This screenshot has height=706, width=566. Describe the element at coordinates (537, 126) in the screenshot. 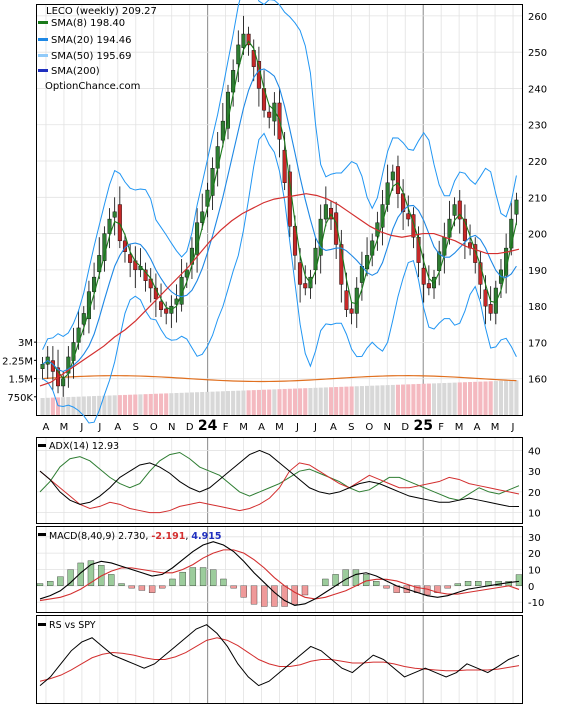

I see `price-tick-label: 230` at that location.